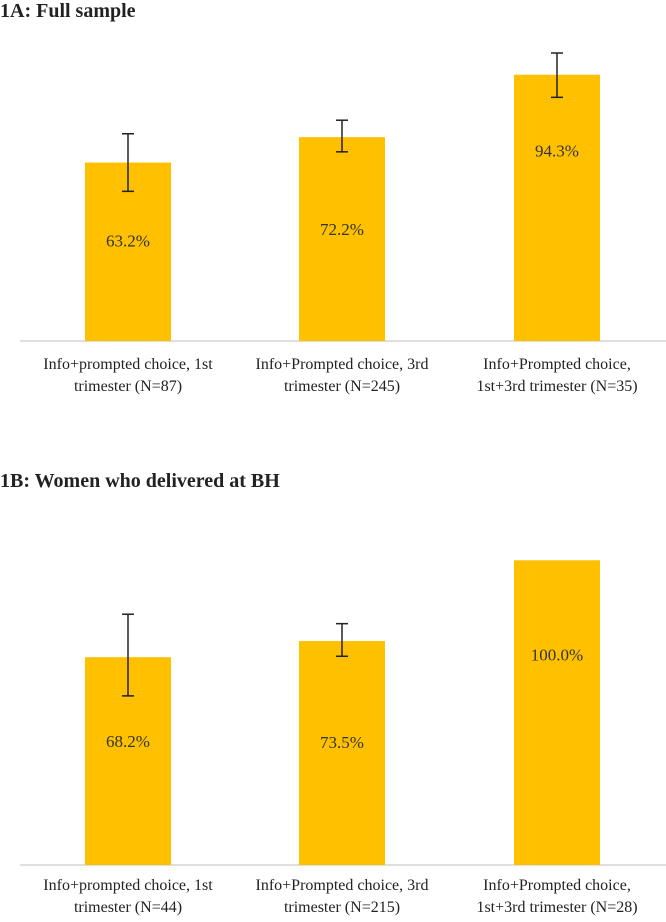 The width and height of the screenshot is (666, 922). What do you see at coordinates (68, 11) in the screenshot?
I see `chart-title: 1A: Full sample` at bounding box center [68, 11].